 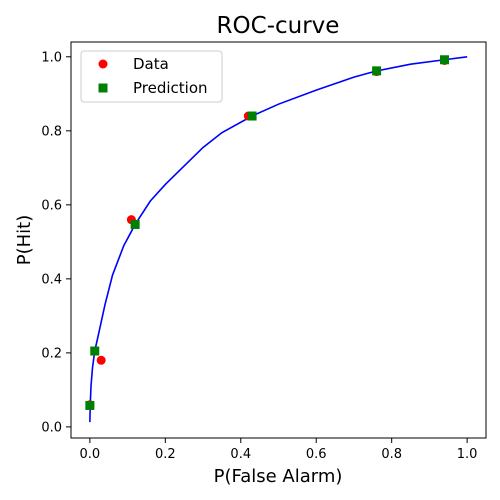 What do you see at coordinates (240, 454) in the screenshot?
I see `x-tick-label: 0.4` at bounding box center [240, 454].